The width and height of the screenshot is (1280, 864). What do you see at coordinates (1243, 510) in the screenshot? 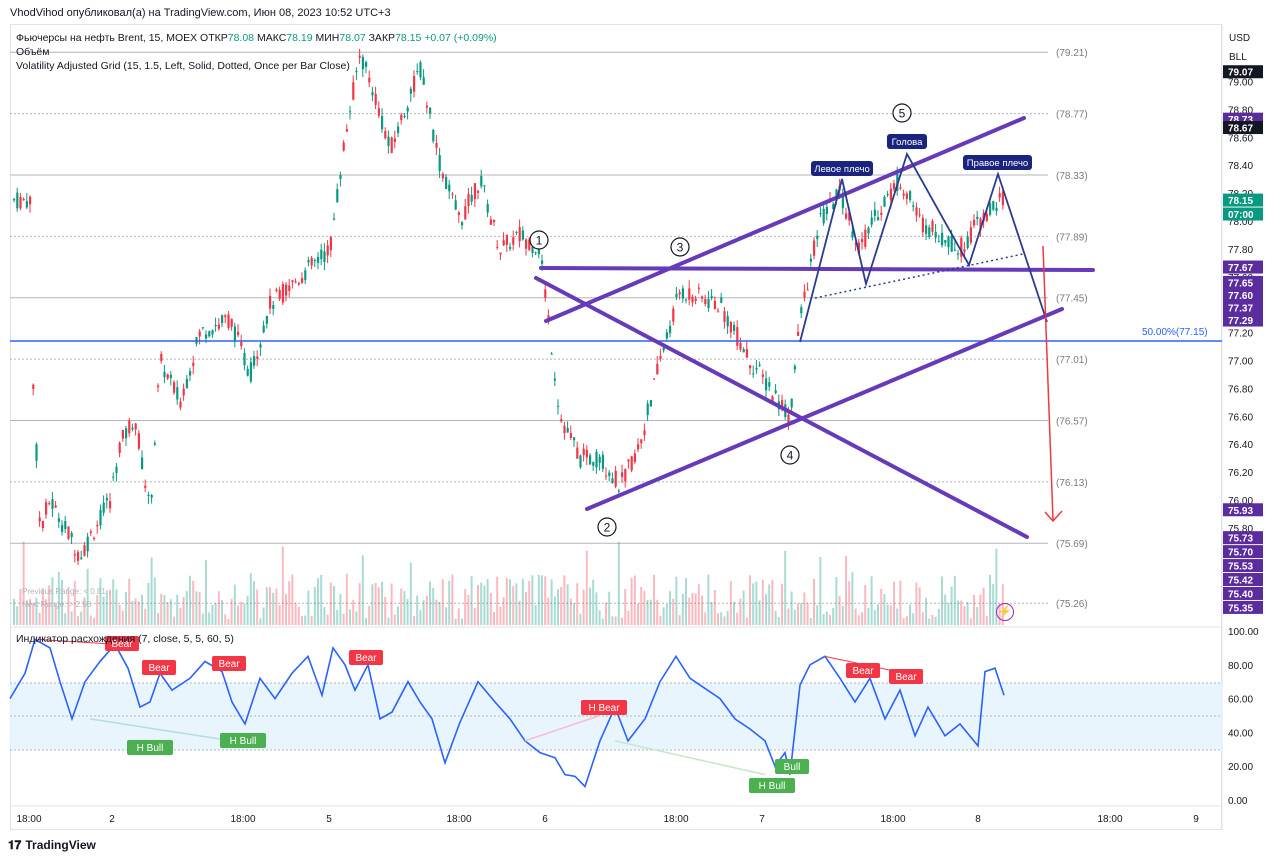
I see `price-badge: 75.93` at bounding box center [1243, 510].